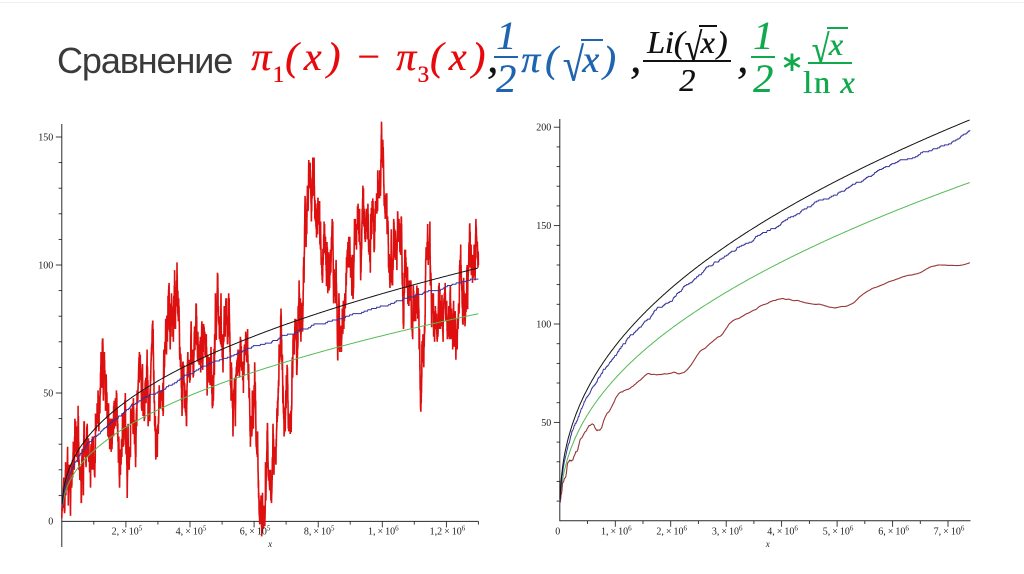  What do you see at coordinates (448, 531) in the screenshot?
I see `svg-text: 1,2 × 10⁶` at bounding box center [448, 531].